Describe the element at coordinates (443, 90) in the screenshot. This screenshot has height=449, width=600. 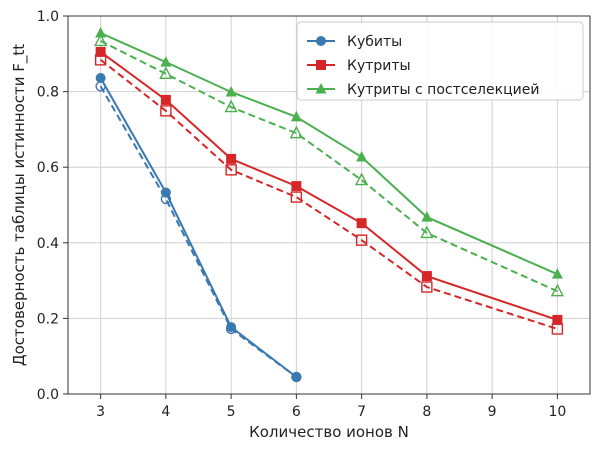
I see `legend-label: Кутриты с постселекцией` at that location.